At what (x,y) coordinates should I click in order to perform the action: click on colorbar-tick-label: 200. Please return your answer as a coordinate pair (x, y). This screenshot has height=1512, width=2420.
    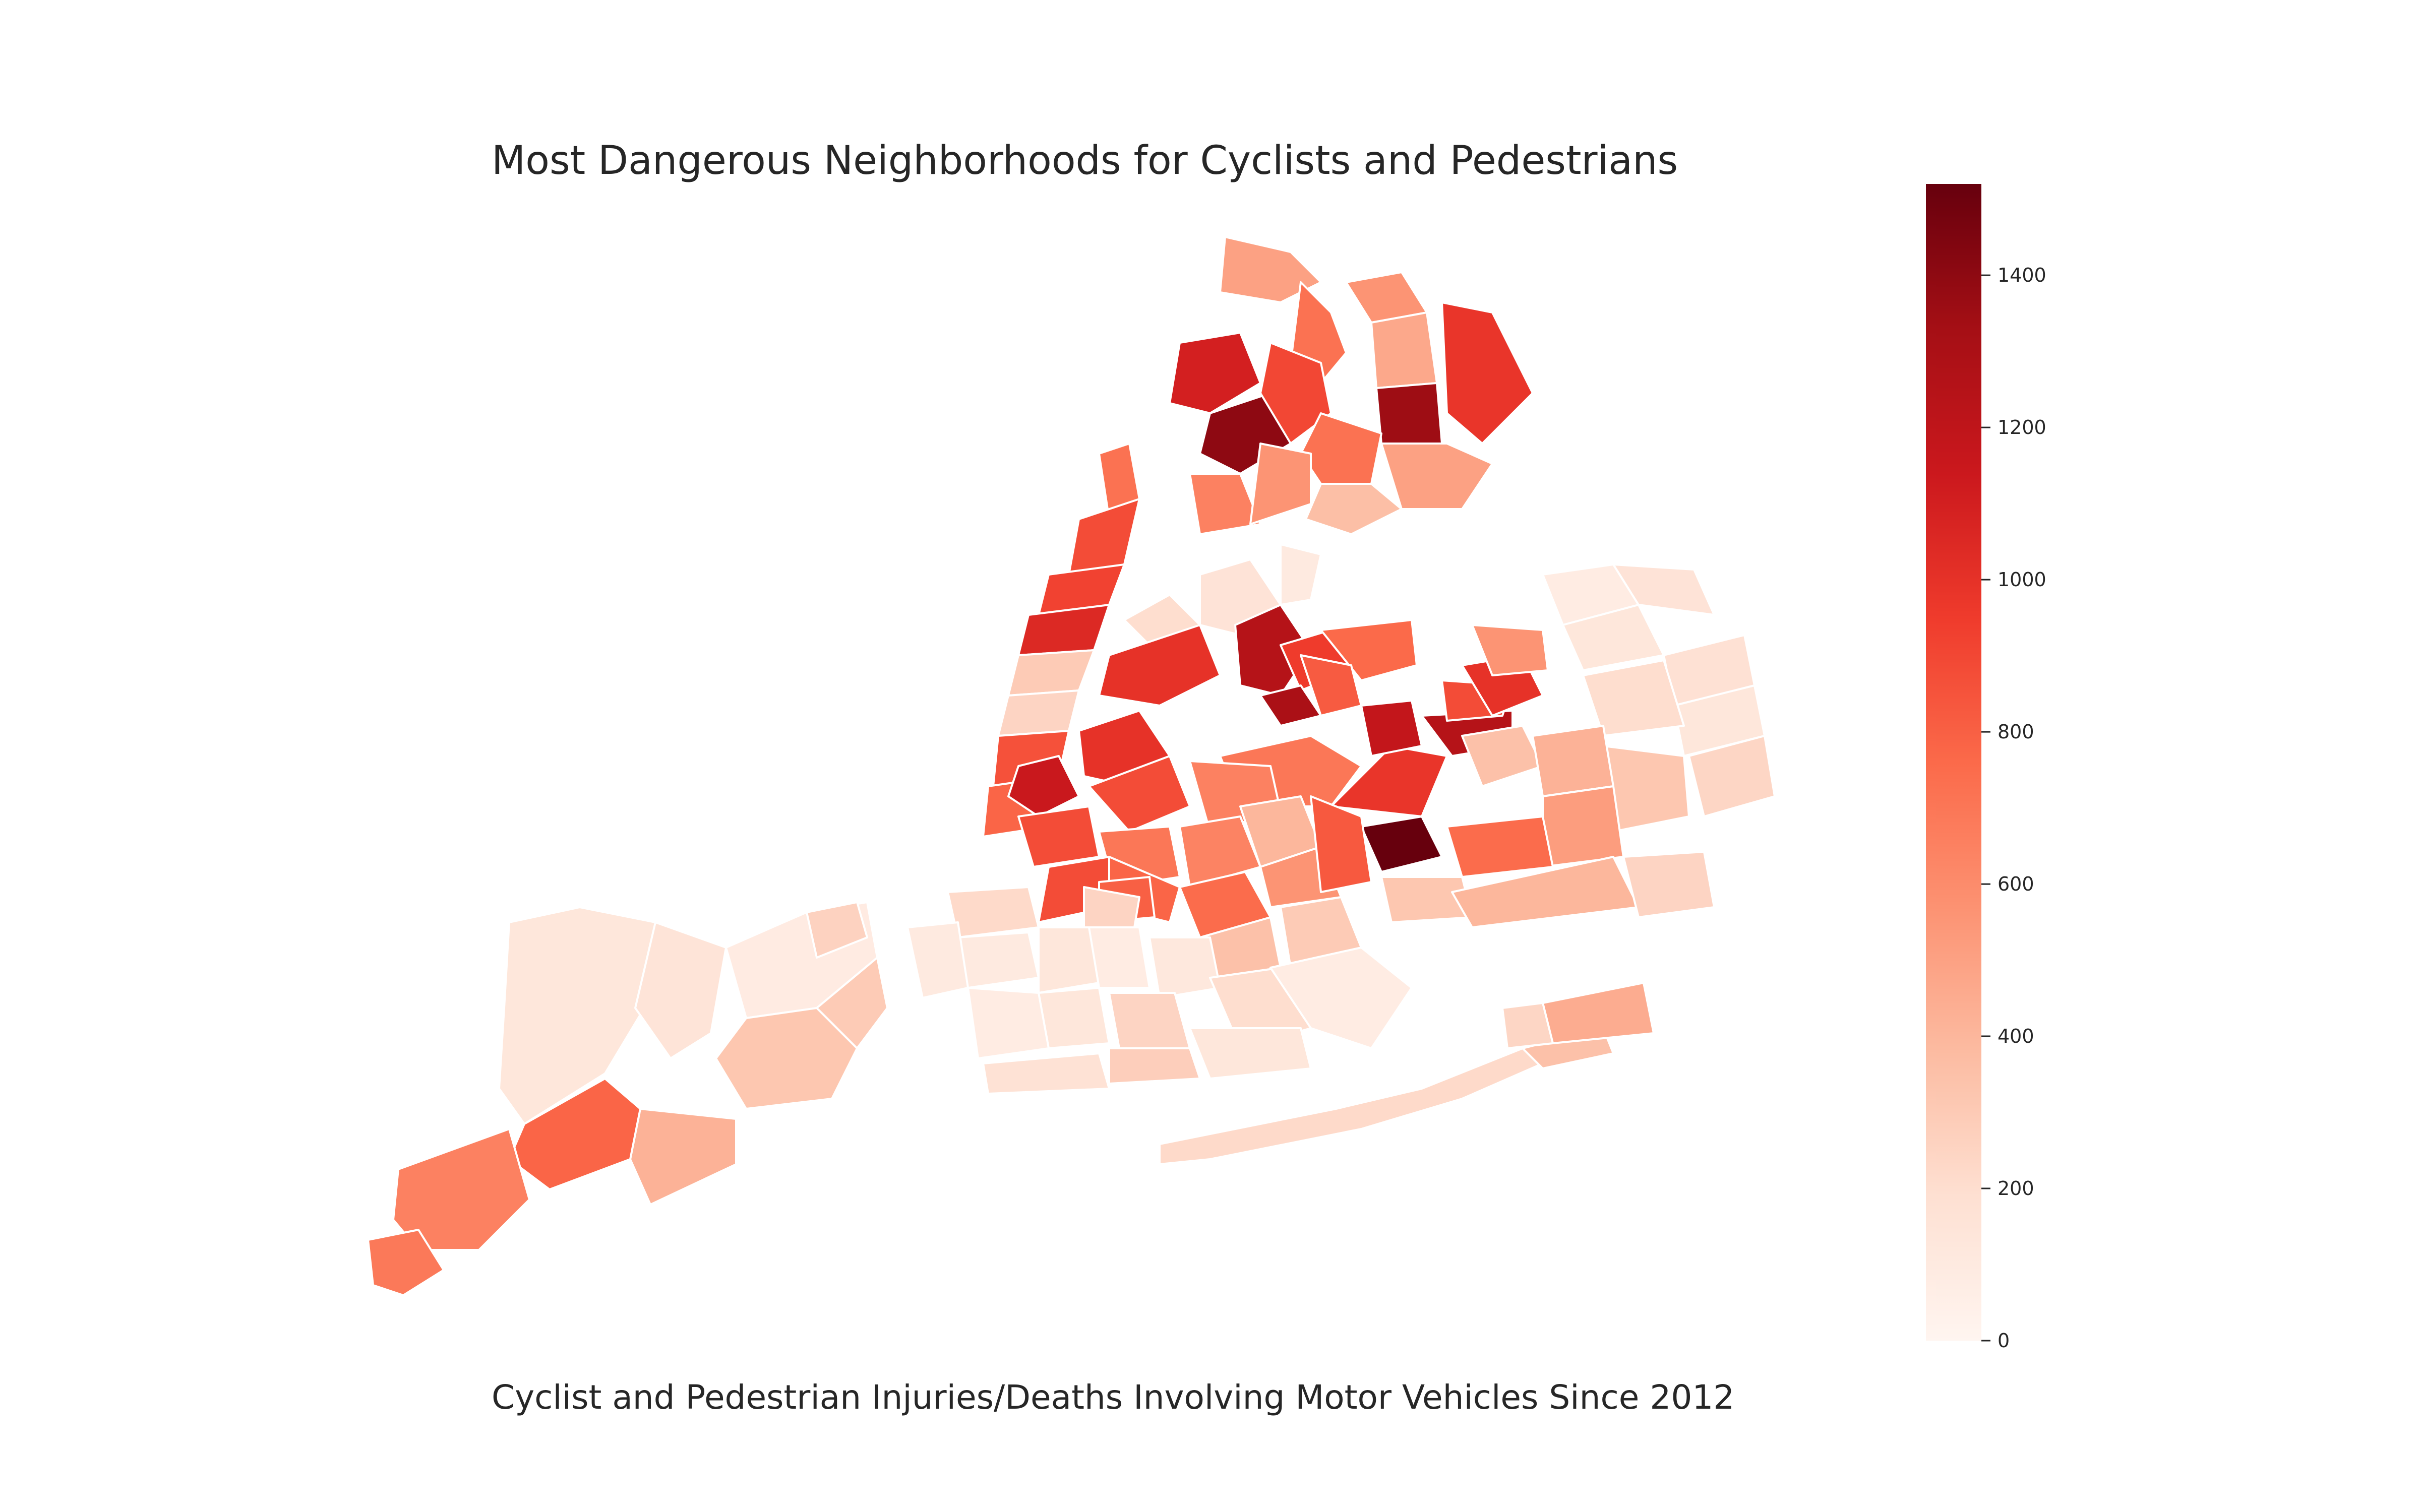
    Looking at the image, I should click on (2016, 1188).